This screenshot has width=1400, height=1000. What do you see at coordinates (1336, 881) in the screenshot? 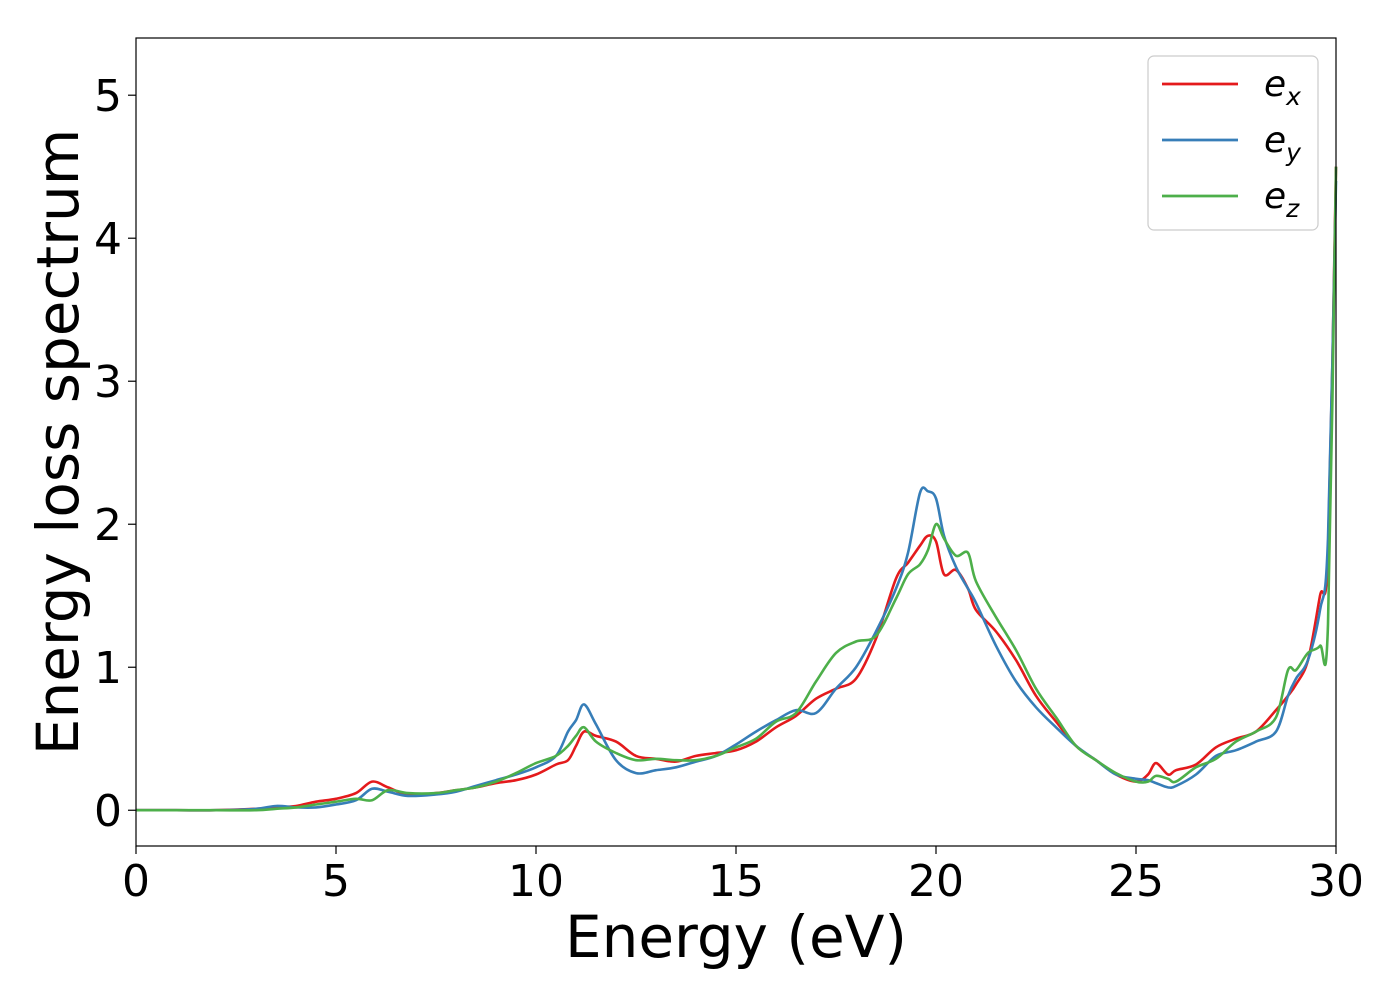
I see `x-tick-label: 30` at bounding box center [1336, 881].